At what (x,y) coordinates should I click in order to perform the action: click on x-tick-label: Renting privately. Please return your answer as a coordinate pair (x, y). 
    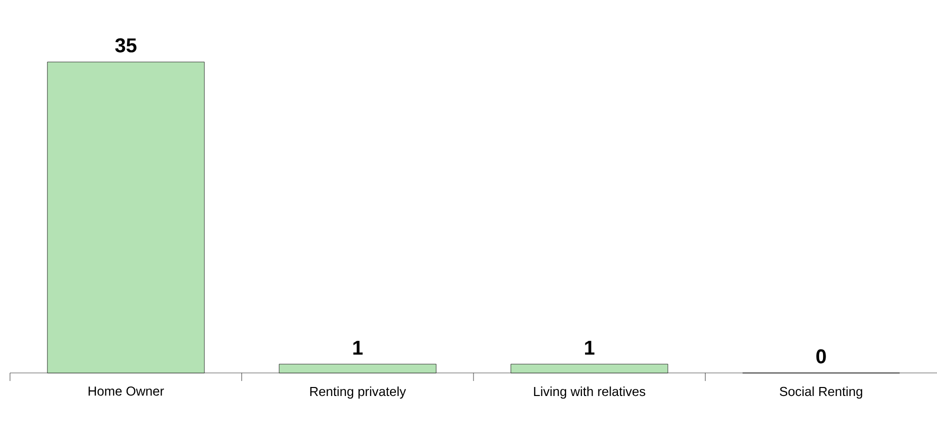
    Looking at the image, I should click on (358, 392).